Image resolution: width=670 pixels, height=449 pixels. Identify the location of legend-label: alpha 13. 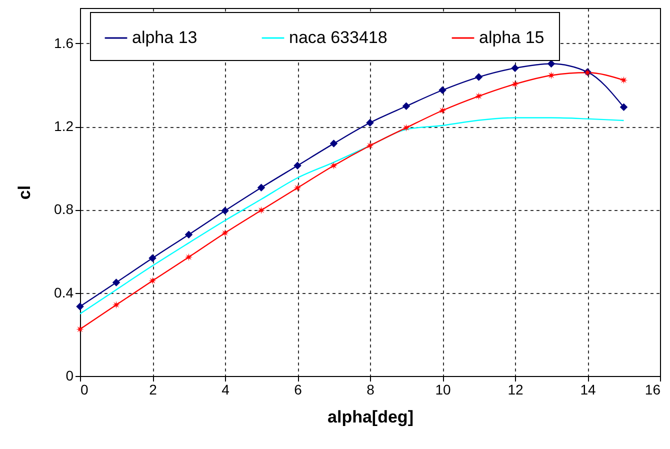
(165, 37).